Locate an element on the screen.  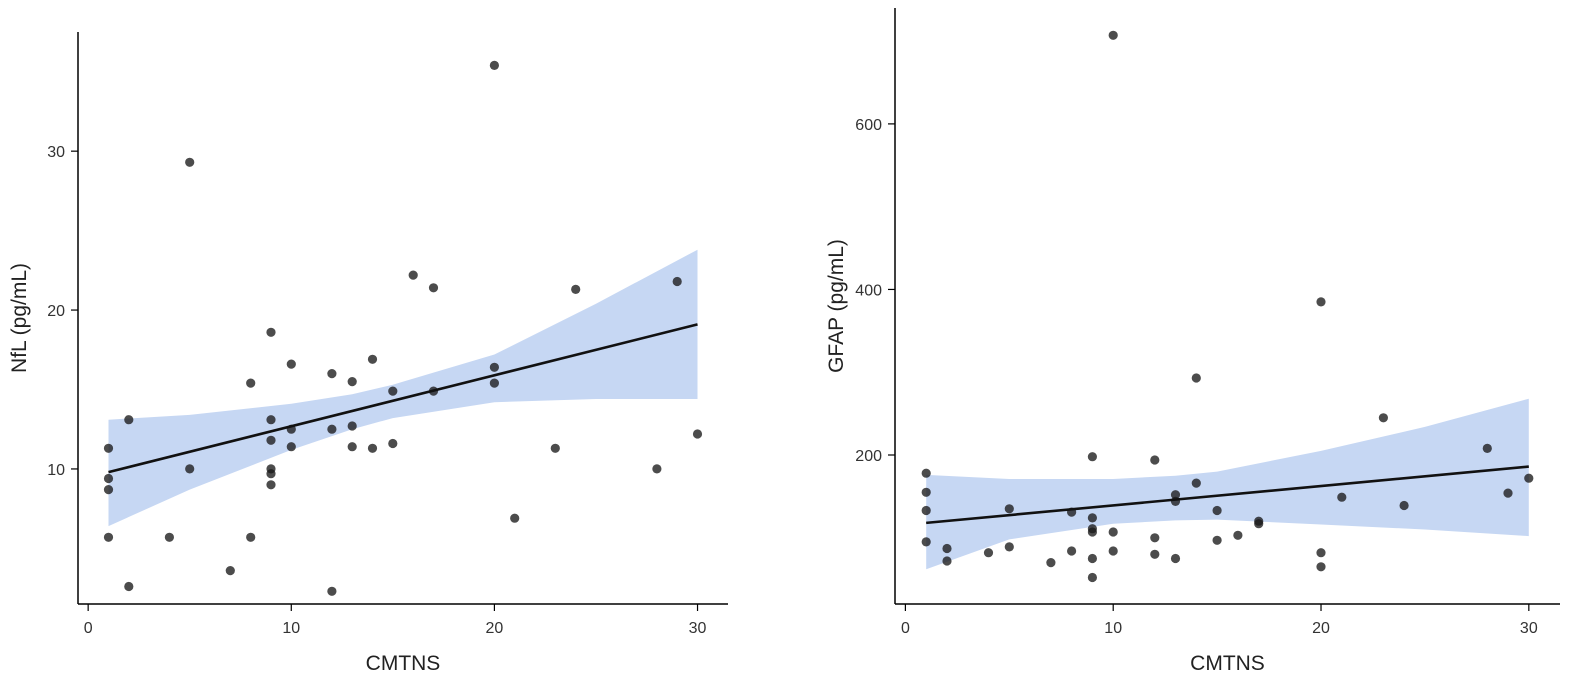
nfl-x-tick-label-0: 0 is located at coordinates (88, 628).